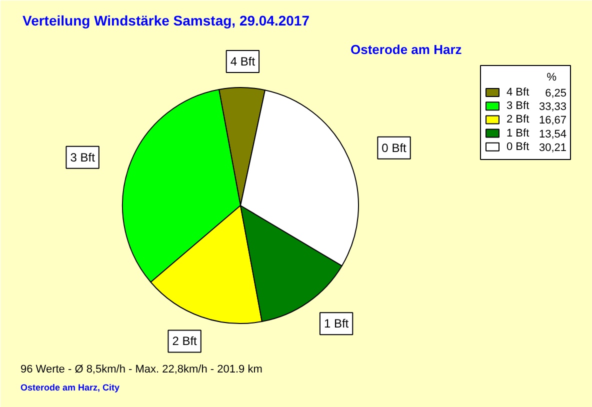 Image resolution: width=592 pixels, height=407 pixels. I want to click on legend-label: 0 Bft, so click(518, 146).